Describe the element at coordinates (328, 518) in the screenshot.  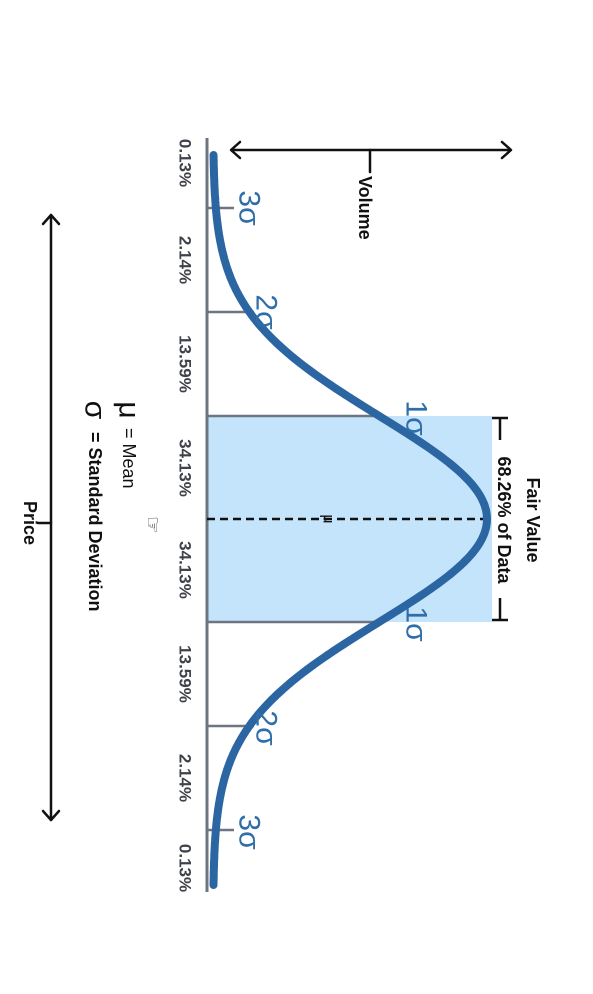
I see `mean-marker: μ` at that location.